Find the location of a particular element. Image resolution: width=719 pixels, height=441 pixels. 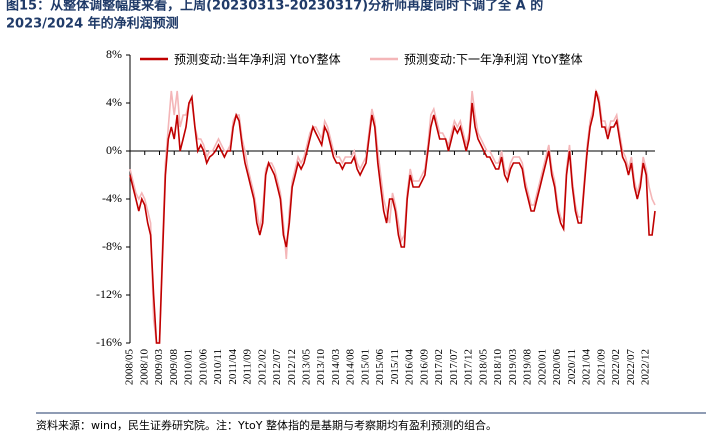

y-tick-label: -8% is located at coordinates (112, 246).